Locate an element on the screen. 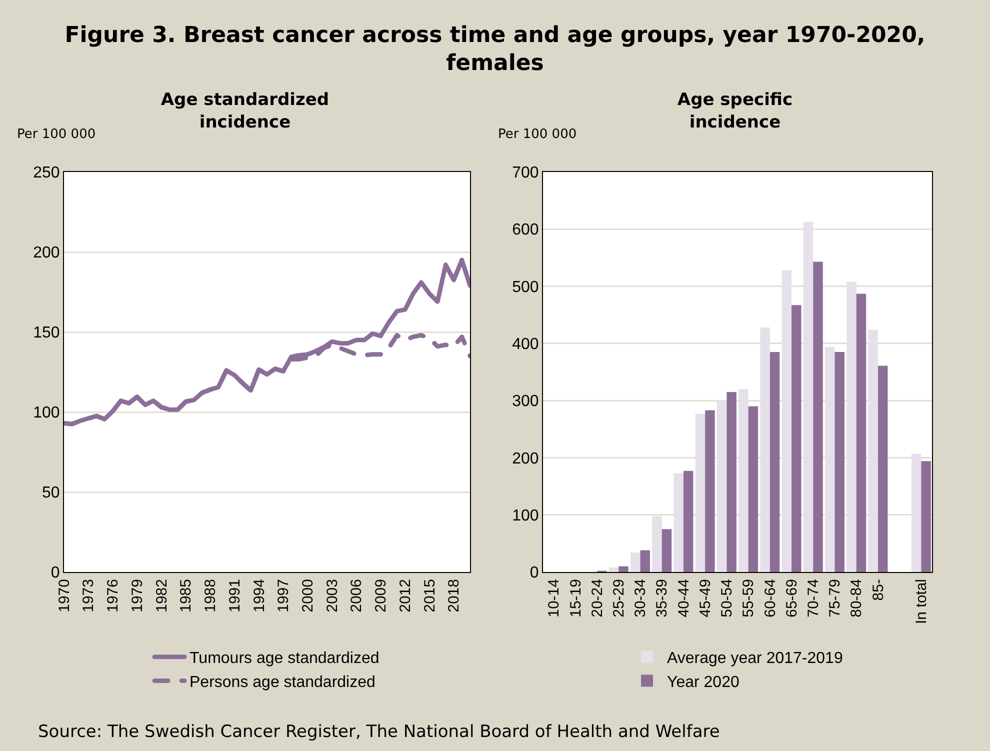 The height and width of the screenshot is (751, 990). x-tick-label: 1976 is located at coordinates (113, 595).